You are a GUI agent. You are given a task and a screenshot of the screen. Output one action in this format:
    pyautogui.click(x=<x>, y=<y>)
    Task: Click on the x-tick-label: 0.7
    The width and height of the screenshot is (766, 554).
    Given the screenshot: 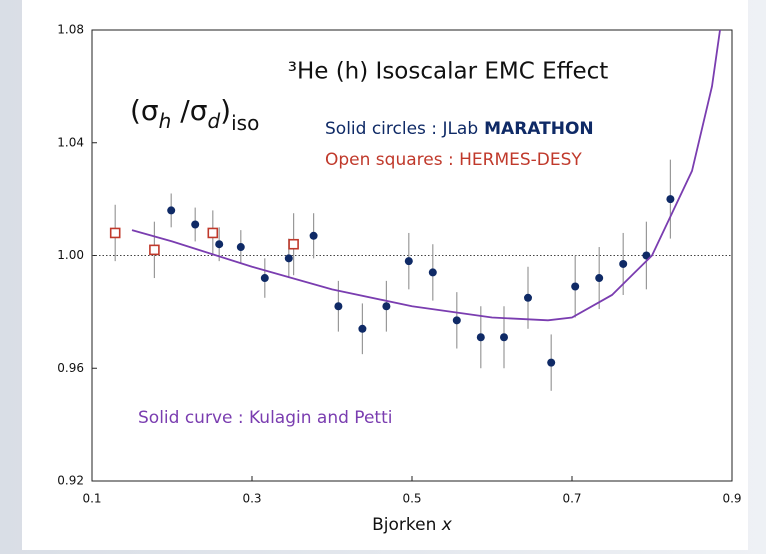 What is the action you would take?
    pyautogui.click(x=571, y=499)
    